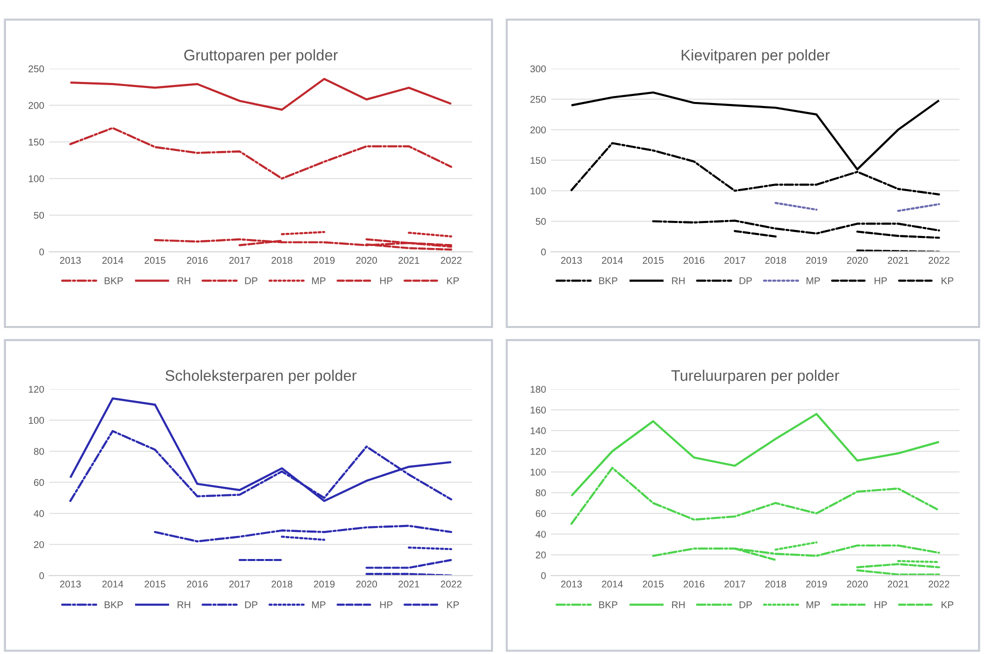 Image resolution: width=984 pixels, height=654 pixels. I want to click on chart-title: Tureluurparen per polder, so click(755, 377).